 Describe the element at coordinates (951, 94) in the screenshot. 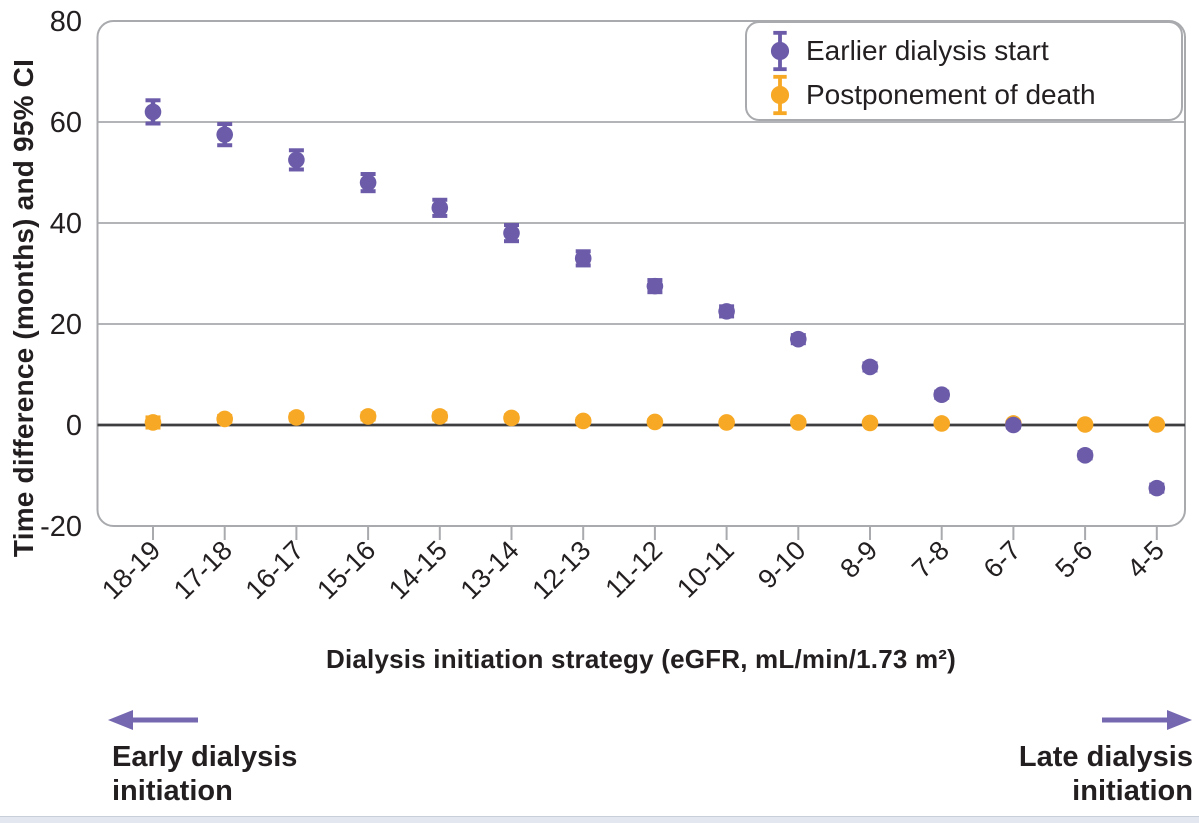

I see `legend-label-postponement-of-death: Postponement of death` at that location.